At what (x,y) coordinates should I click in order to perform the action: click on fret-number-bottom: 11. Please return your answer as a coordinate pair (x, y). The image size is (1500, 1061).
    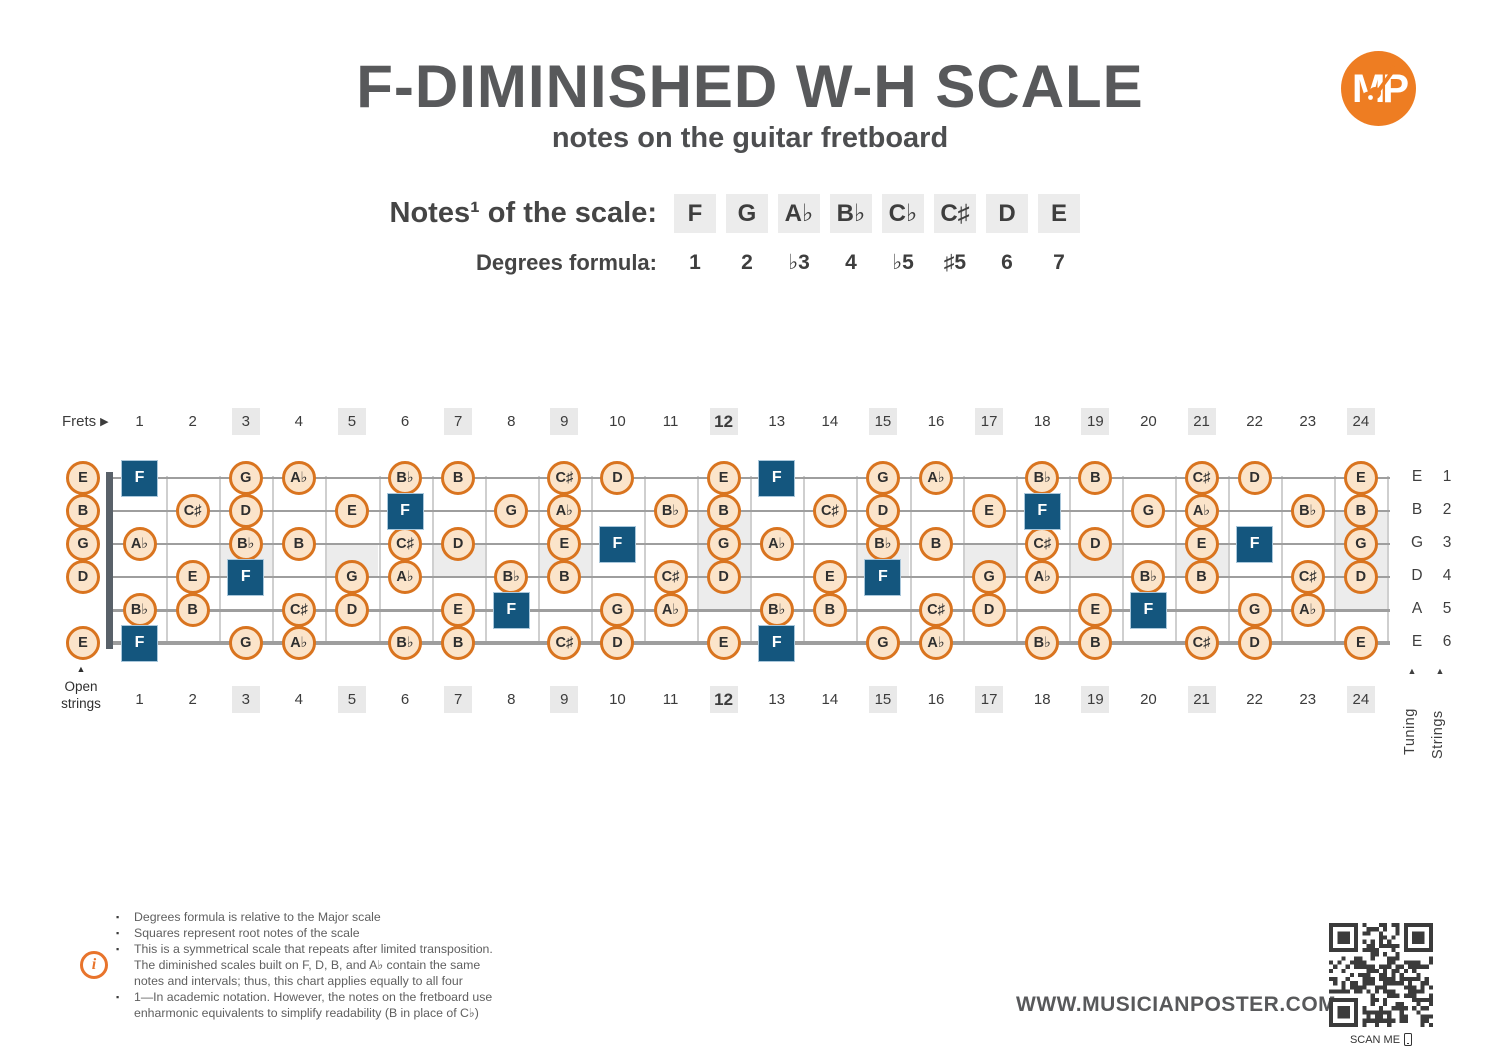
    Looking at the image, I should click on (670, 699).